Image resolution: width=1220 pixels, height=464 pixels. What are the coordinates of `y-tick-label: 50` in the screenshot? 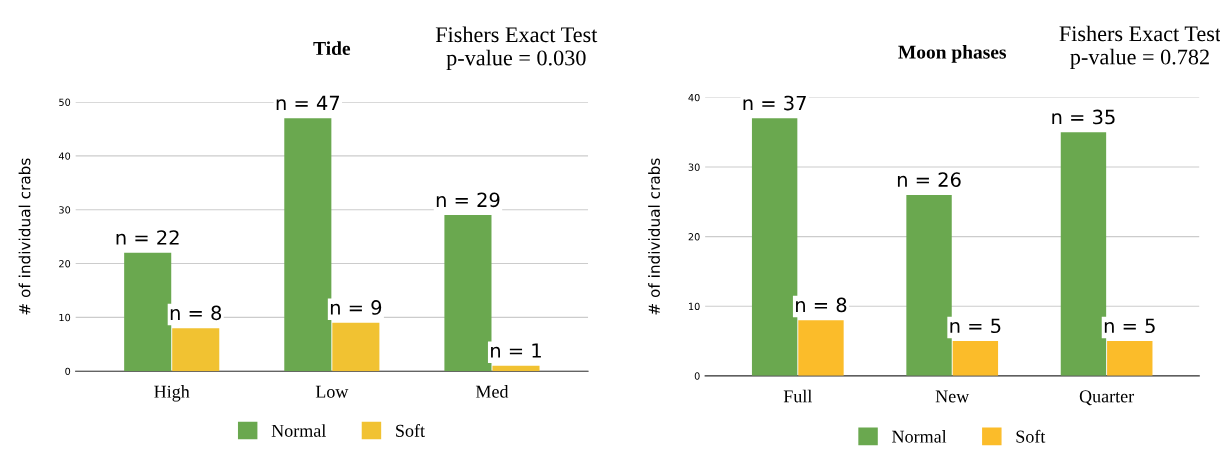 It's located at (65, 102).